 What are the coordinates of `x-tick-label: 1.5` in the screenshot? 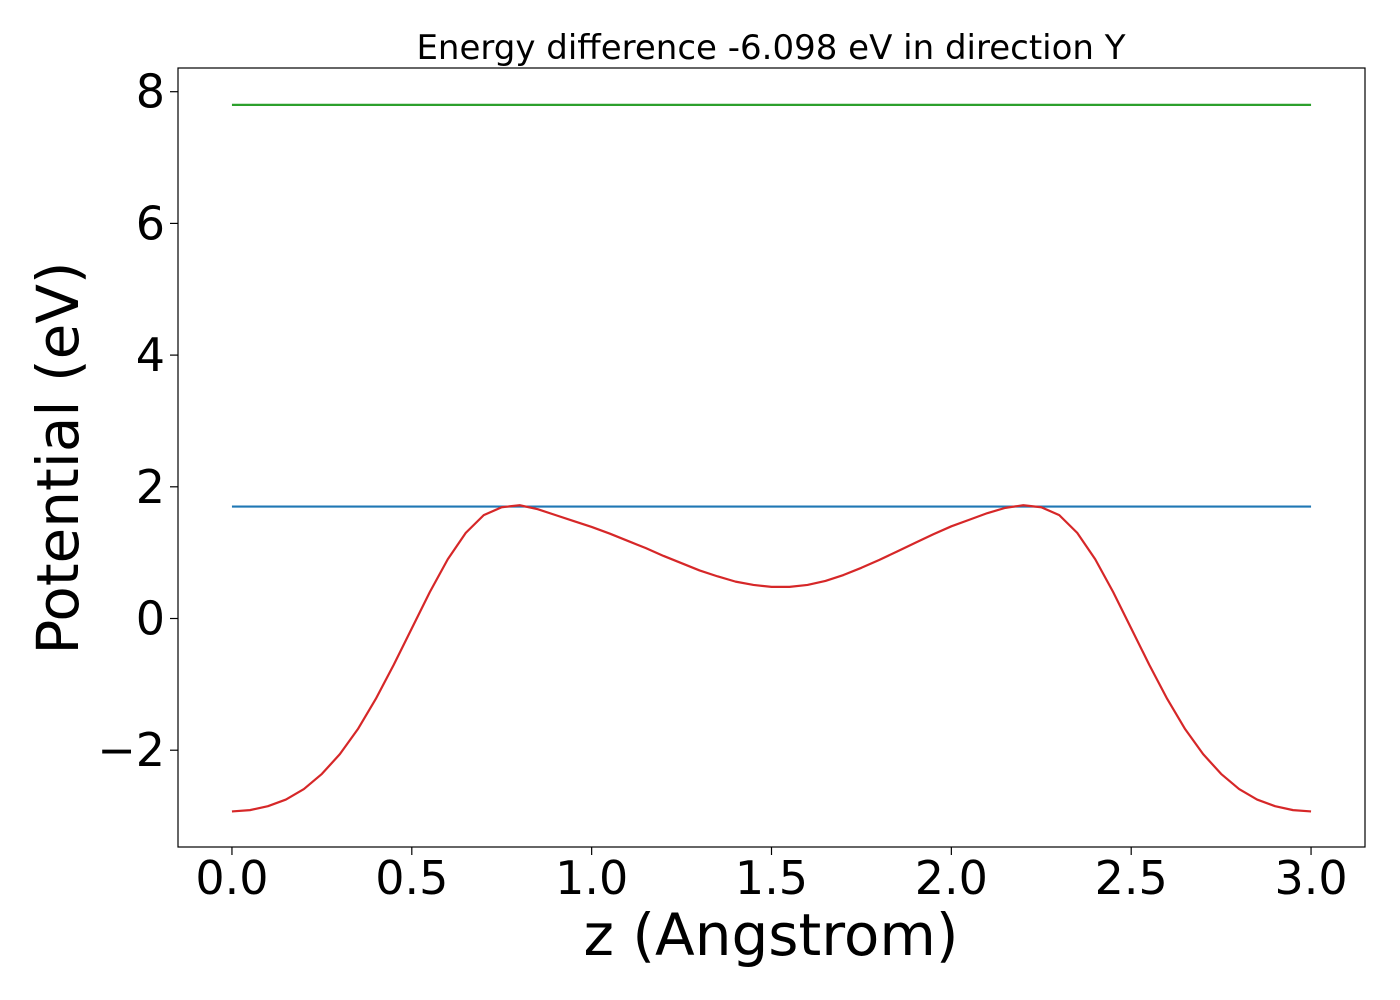 It's located at (771, 878).